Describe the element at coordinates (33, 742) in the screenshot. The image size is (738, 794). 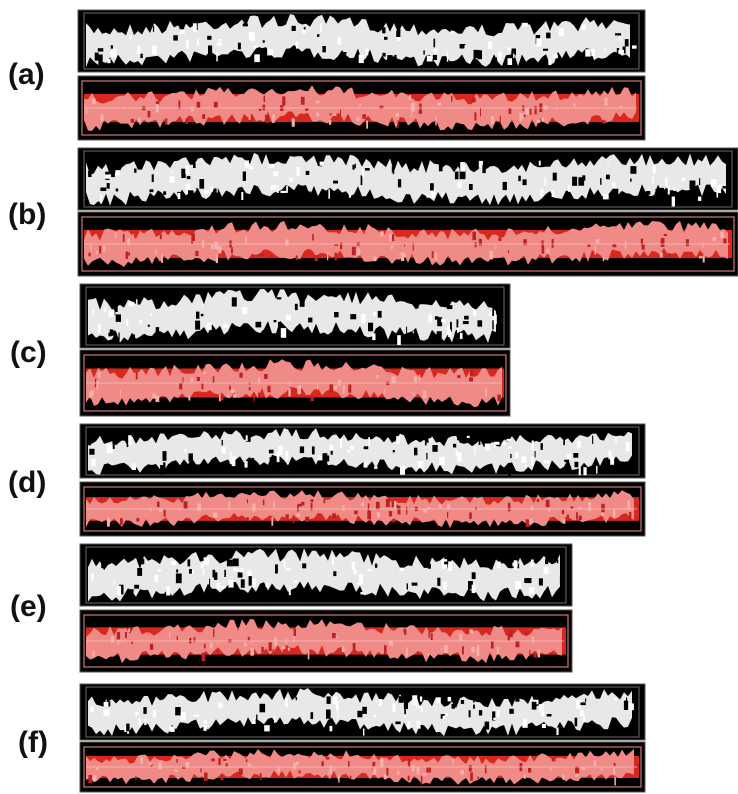
I see `panel-label: (f)` at that location.